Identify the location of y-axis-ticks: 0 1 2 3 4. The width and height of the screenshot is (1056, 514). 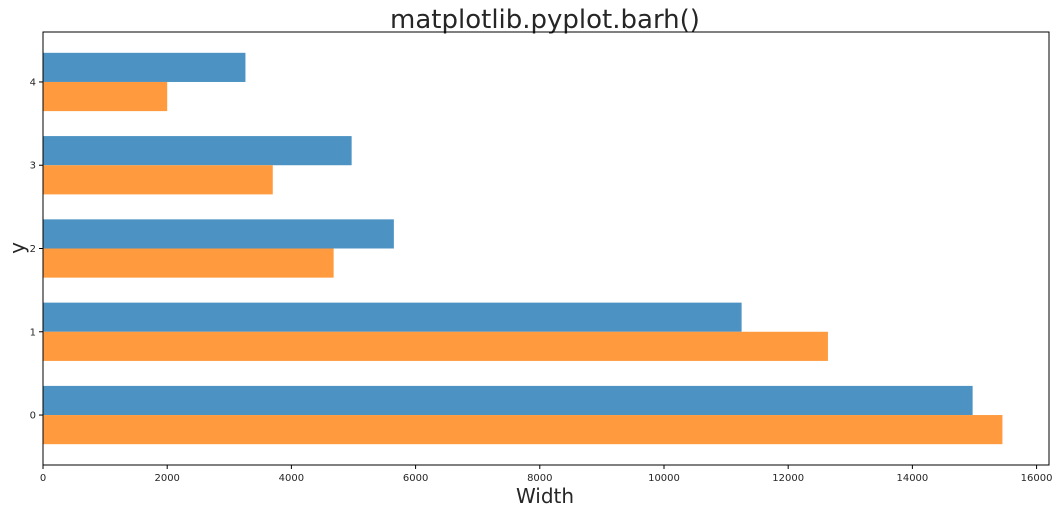
(36, 249).